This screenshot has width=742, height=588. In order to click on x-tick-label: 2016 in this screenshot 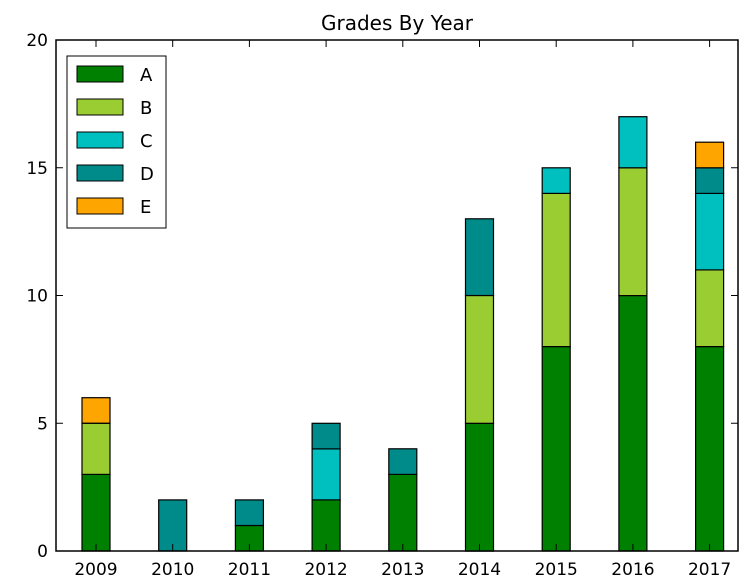, I will do `click(632, 570)`.